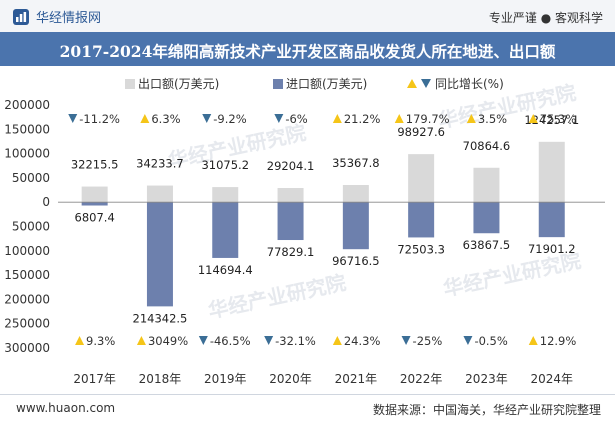  What do you see at coordinates (229, 119) in the screenshot?
I see `growth-export-label: -9.2%` at bounding box center [229, 119].